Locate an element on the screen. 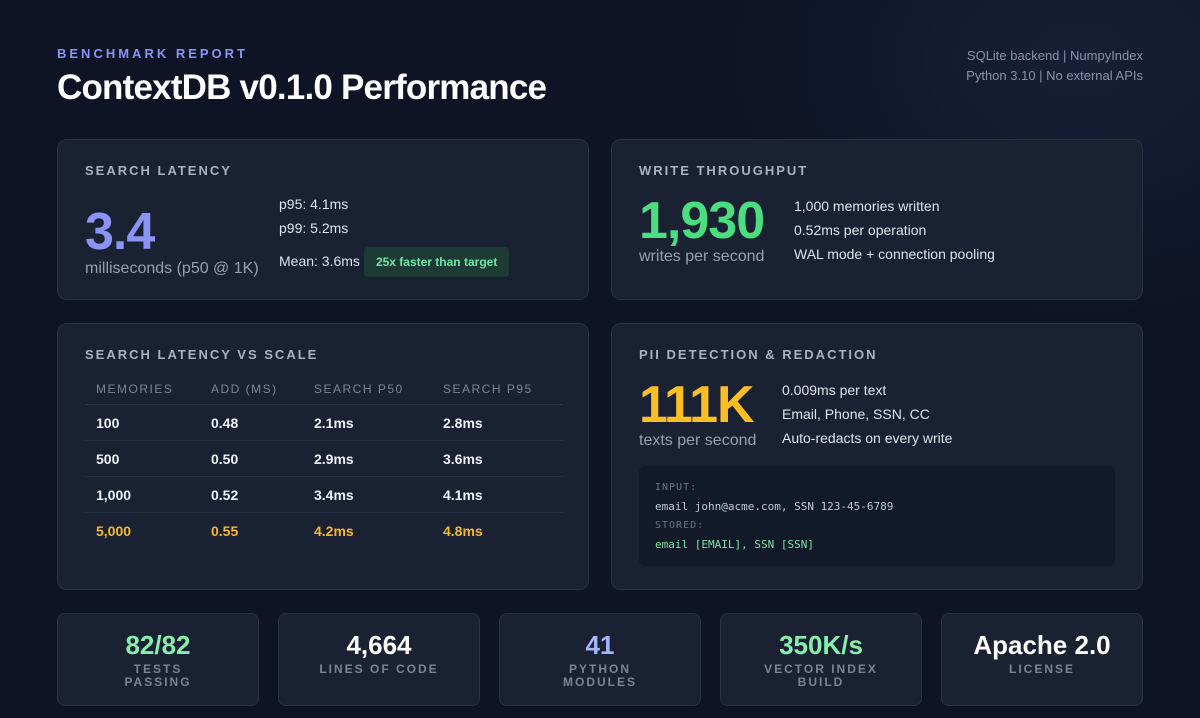  page-title: ContextDB v0.1.0 Performance is located at coordinates (302, 87).